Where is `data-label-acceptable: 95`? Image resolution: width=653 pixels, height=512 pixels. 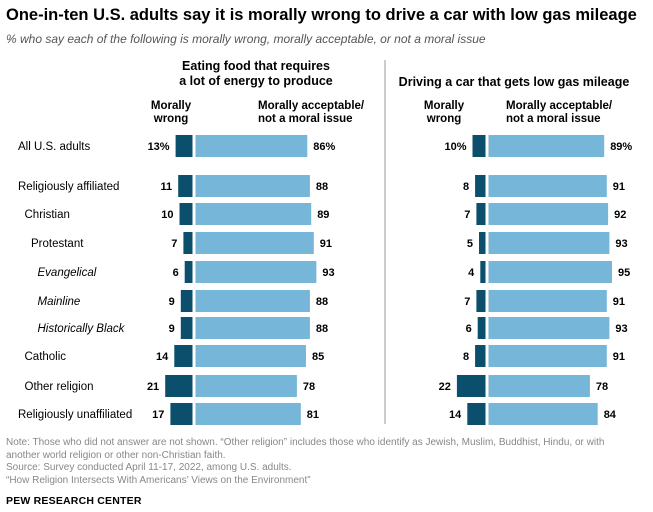 data-label-acceptable: 95 is located at coordinates (624, 273).